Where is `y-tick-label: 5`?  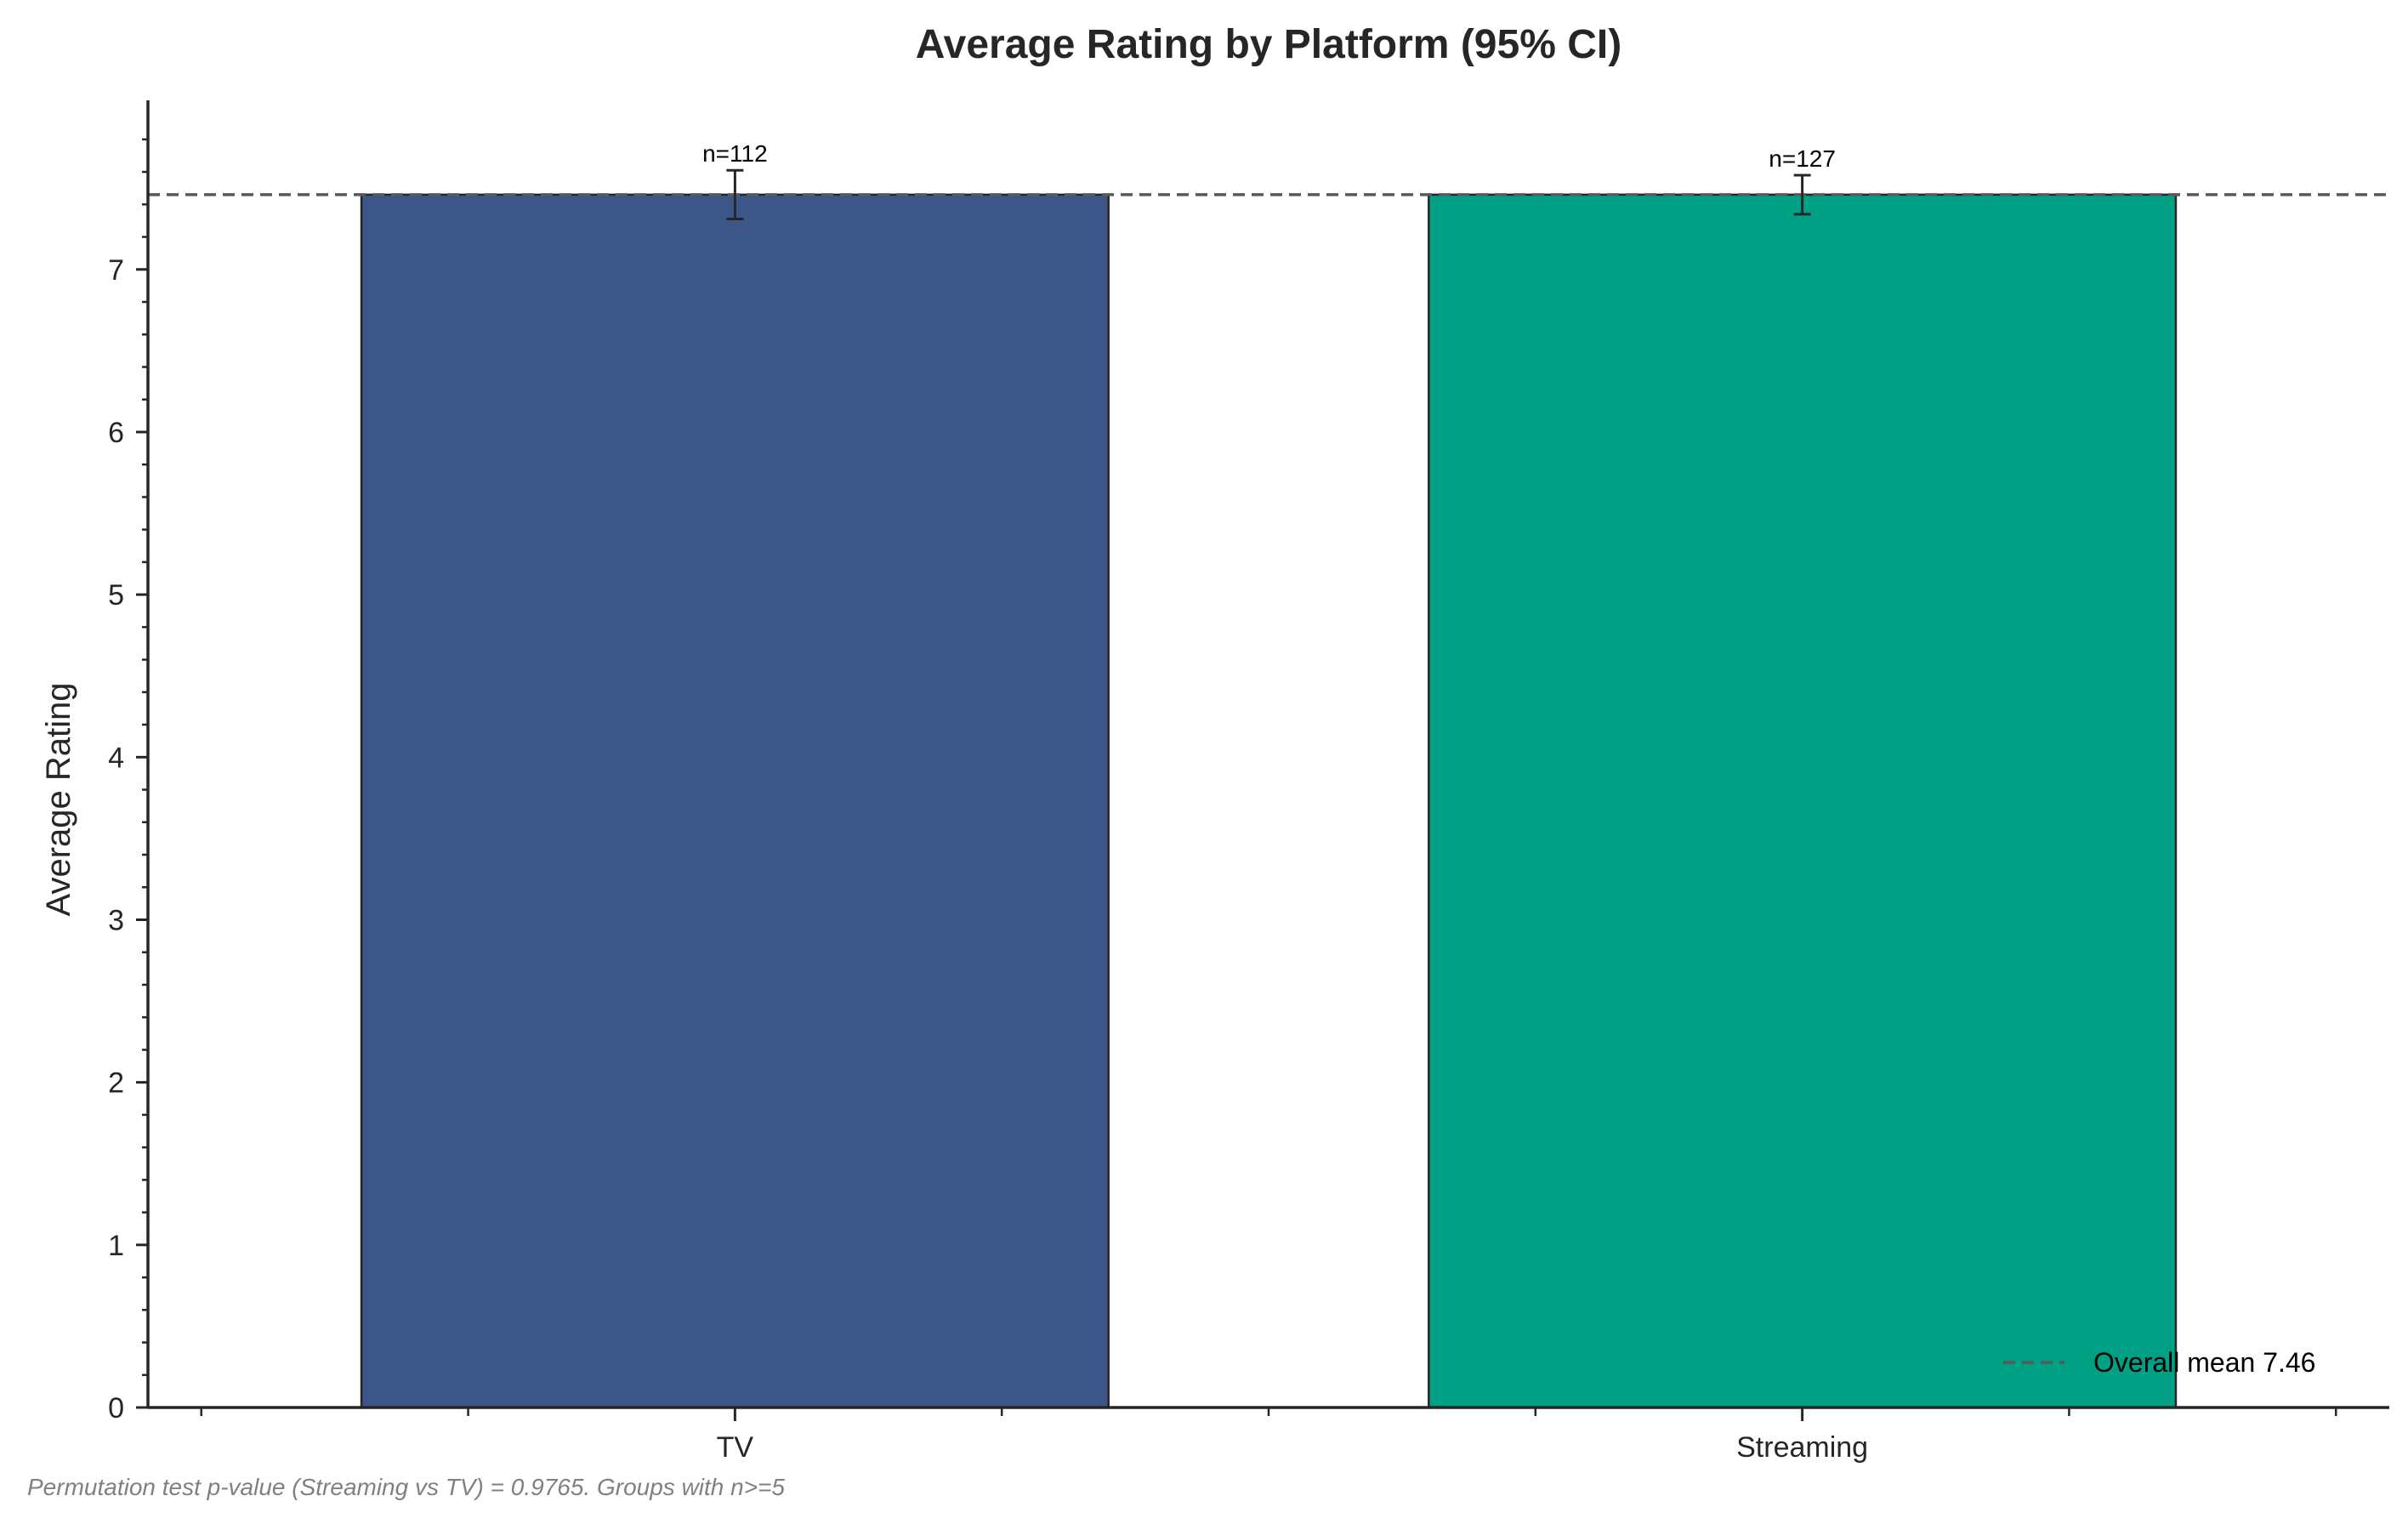
y-tick-label: 5 is located at coordinates (116, 595).